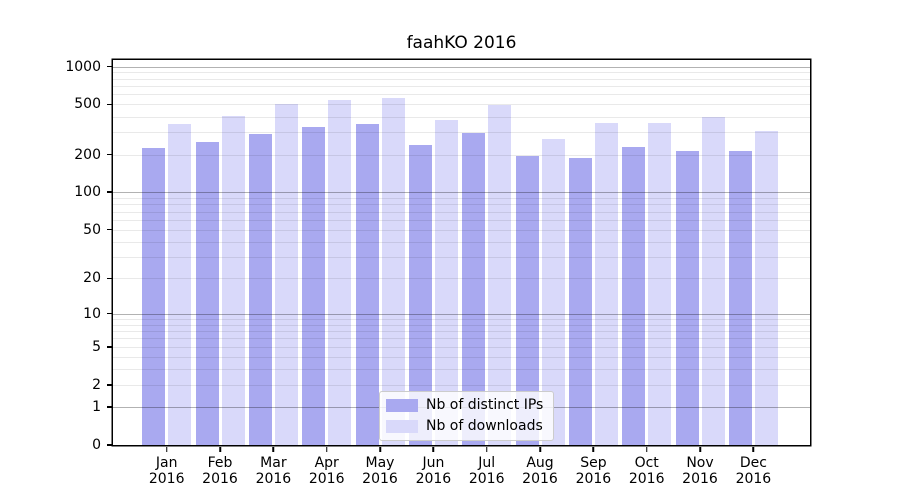 The height and width of the screenshot is (500, 900). Describe the element at coordinates (487, 463) in the screenshot. I see `x-tick-month: Jul` at that location.